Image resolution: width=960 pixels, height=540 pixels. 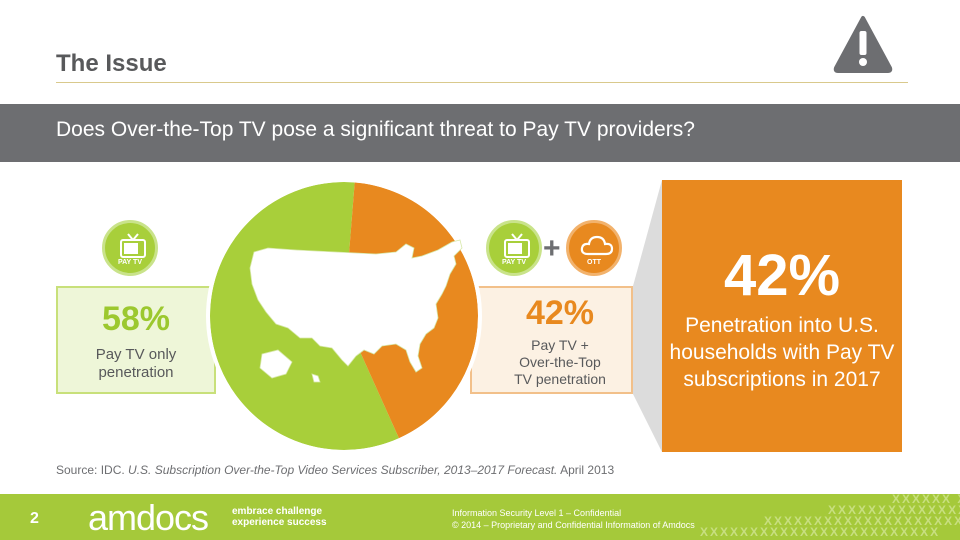 What do you see at coordinates (136, 363) in the screenshot?
I see `pay-tv-only-description: Pay TV only penetration` at bounding box center [136, 363].